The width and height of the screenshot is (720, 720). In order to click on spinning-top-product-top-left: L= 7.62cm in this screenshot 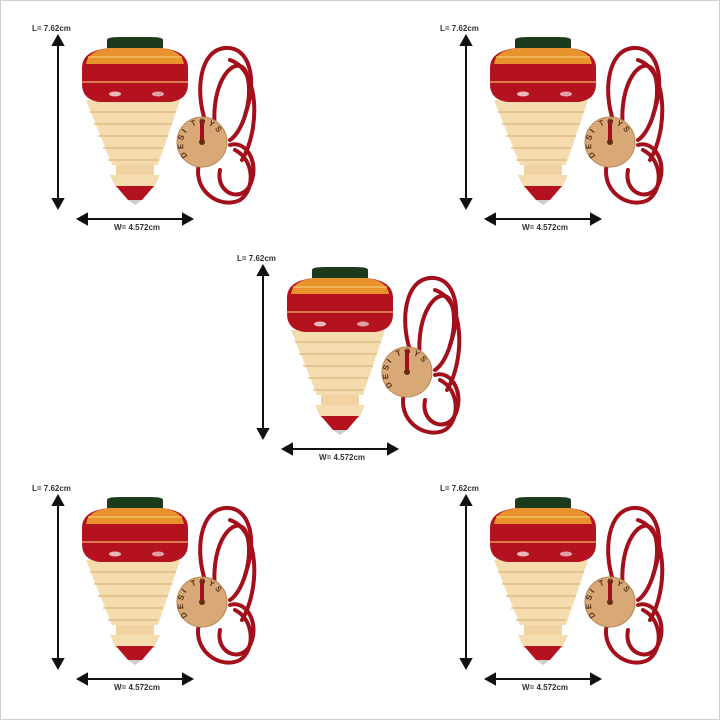, I will do `click(150, 130)`.